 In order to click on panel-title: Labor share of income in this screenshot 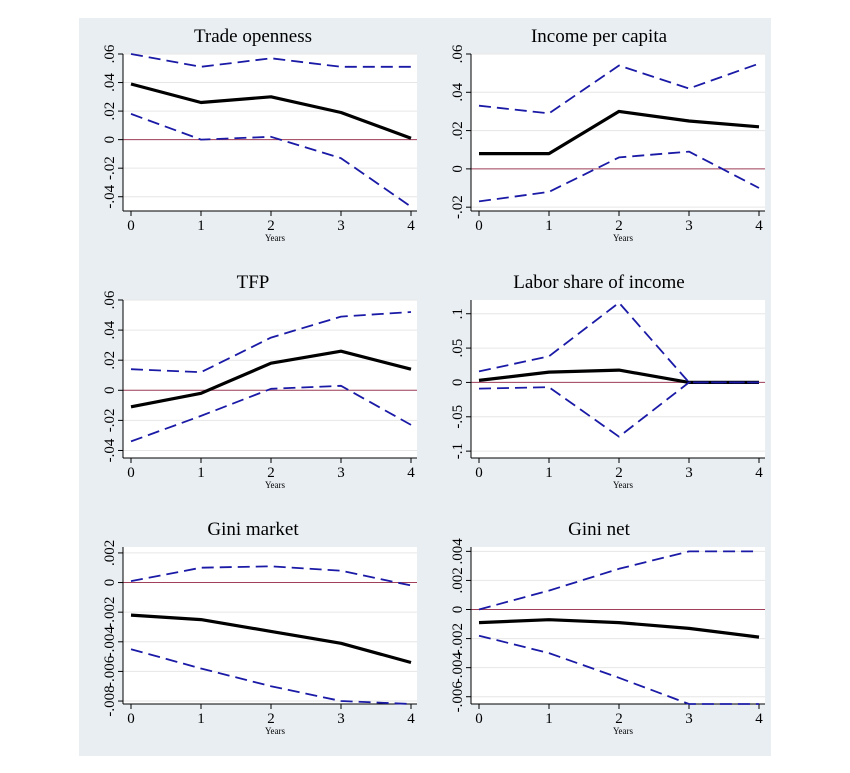, I will do `click(598, 282)`.